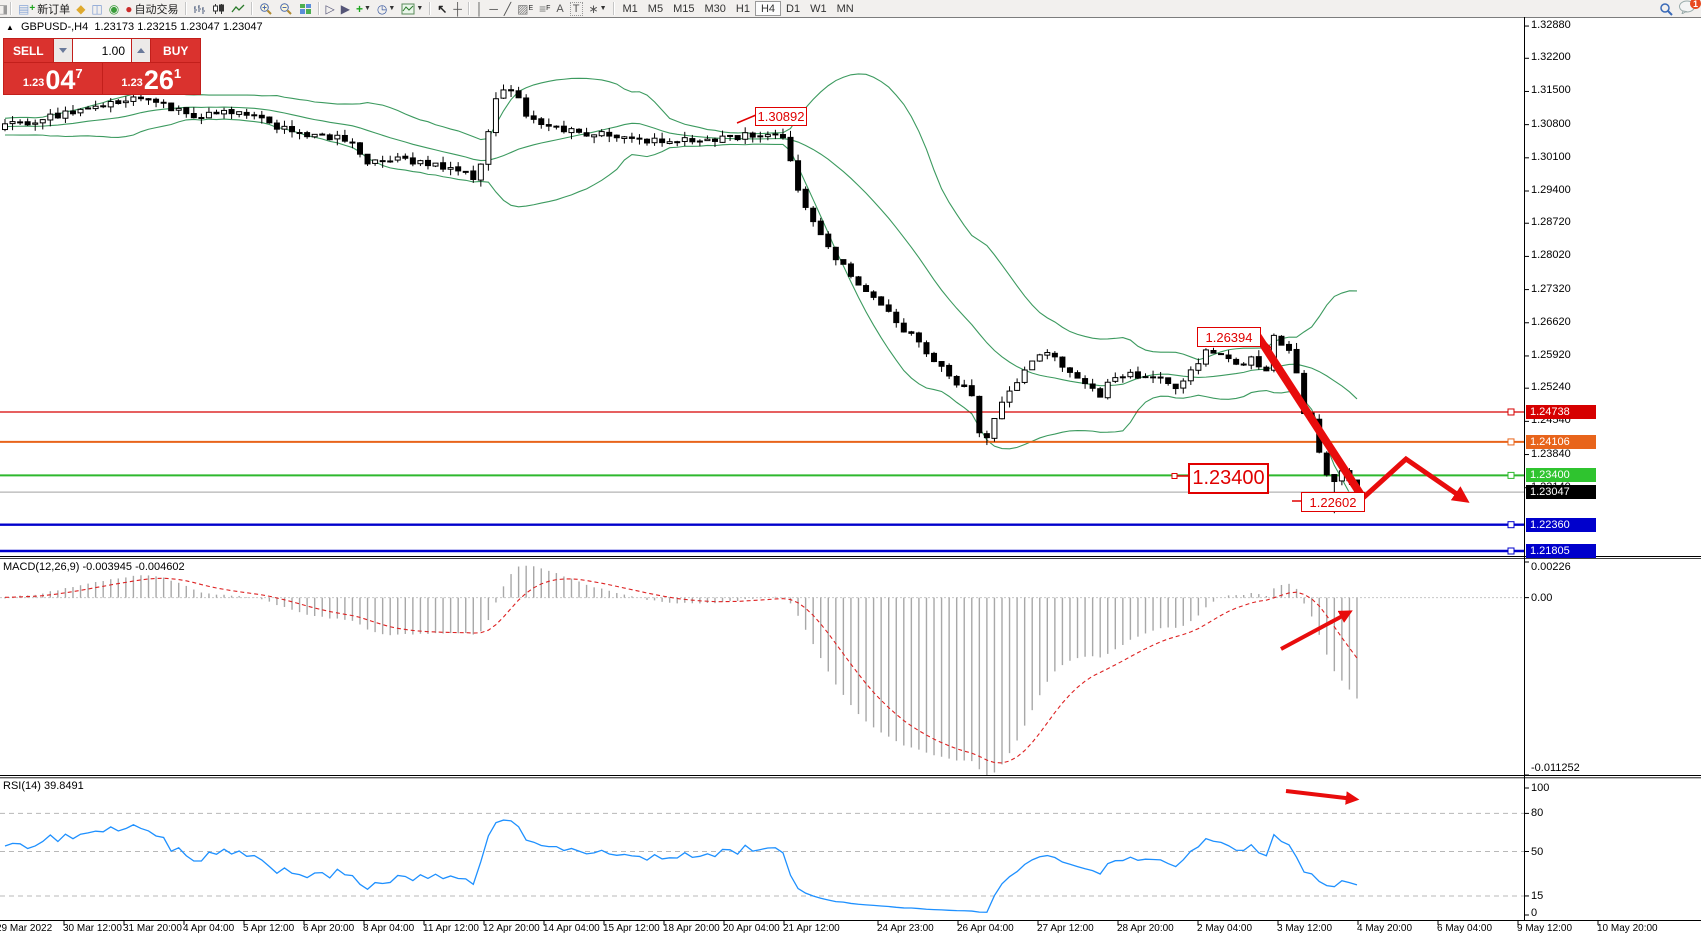  Describe the element at coordinates (102, 50) in the screenshot. I see `volume-input` at that location.